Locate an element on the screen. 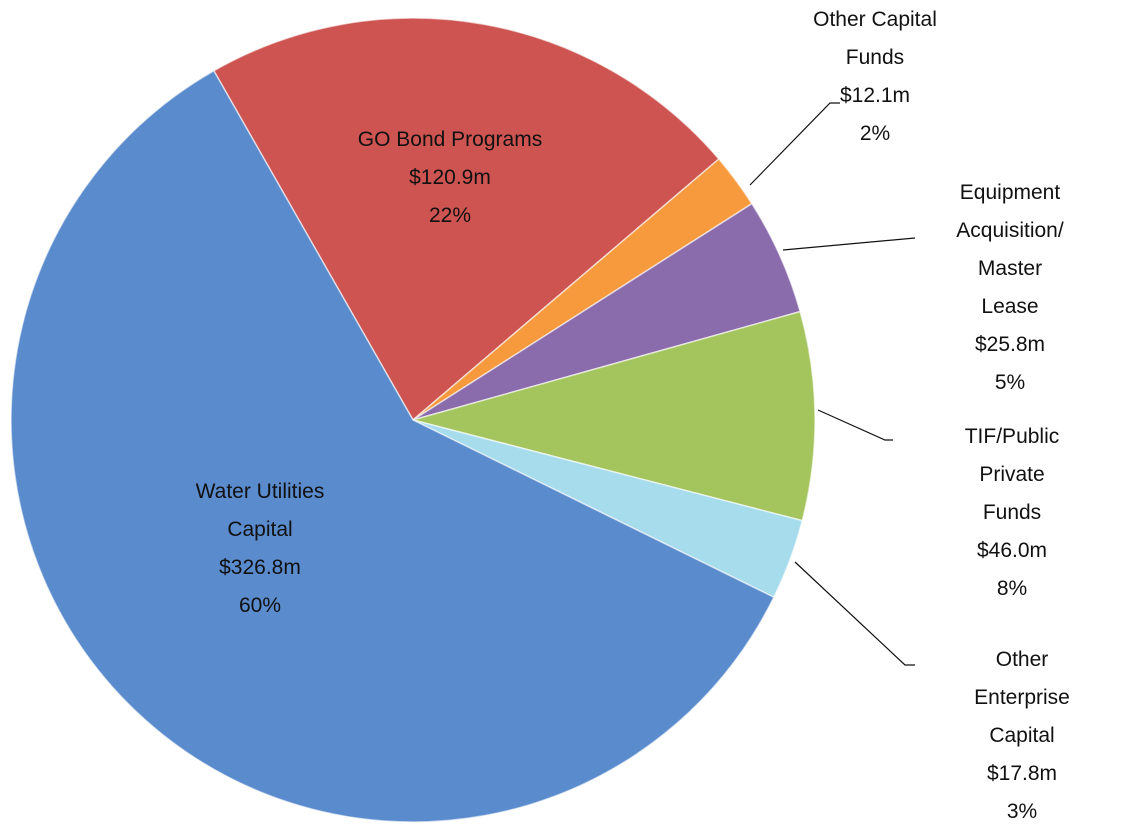  category: Water Utilities Capital is located at coordinates (260, 510).